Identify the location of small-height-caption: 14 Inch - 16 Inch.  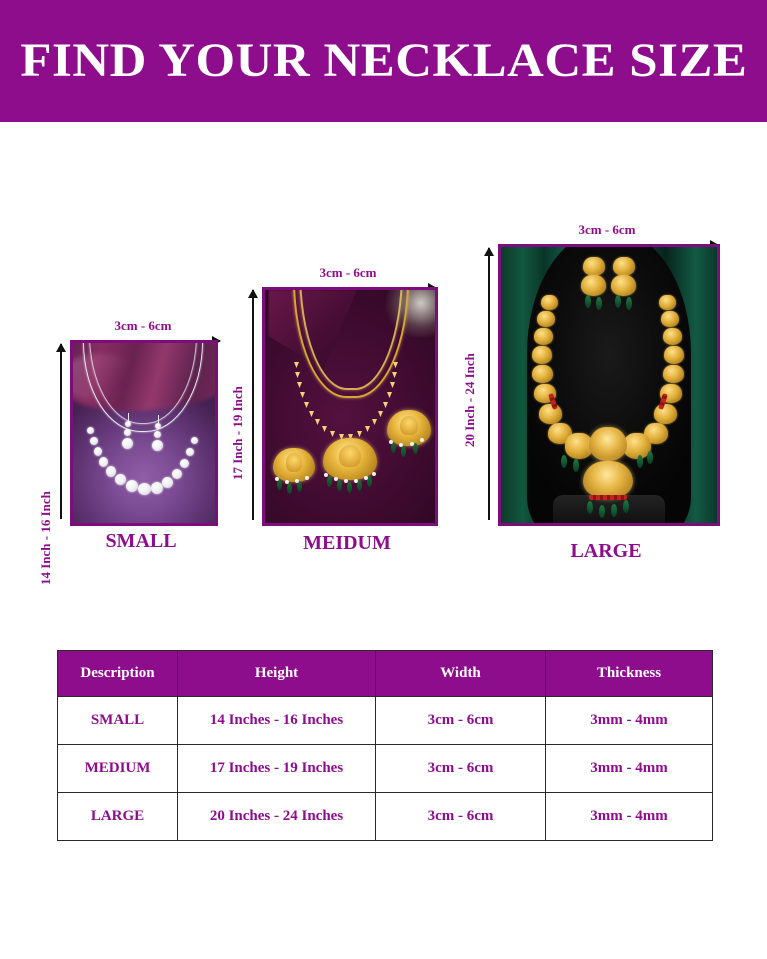
(45, 538).